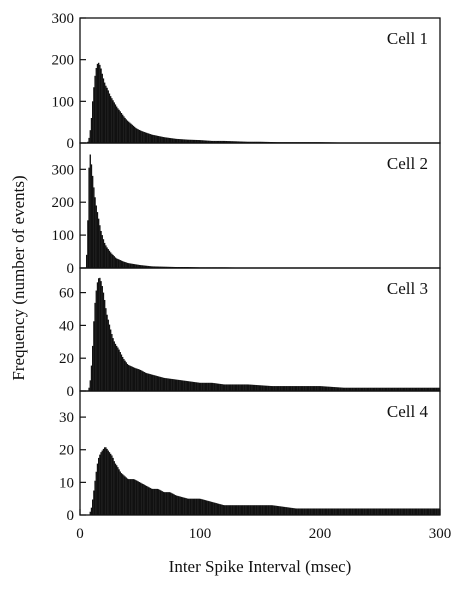 The height and width of the screenshot is (595, 474). What do you see at coordinates (80, 534) in the screenshot?
I see `x-tick-label: 0` at bounding box center [80, 534].